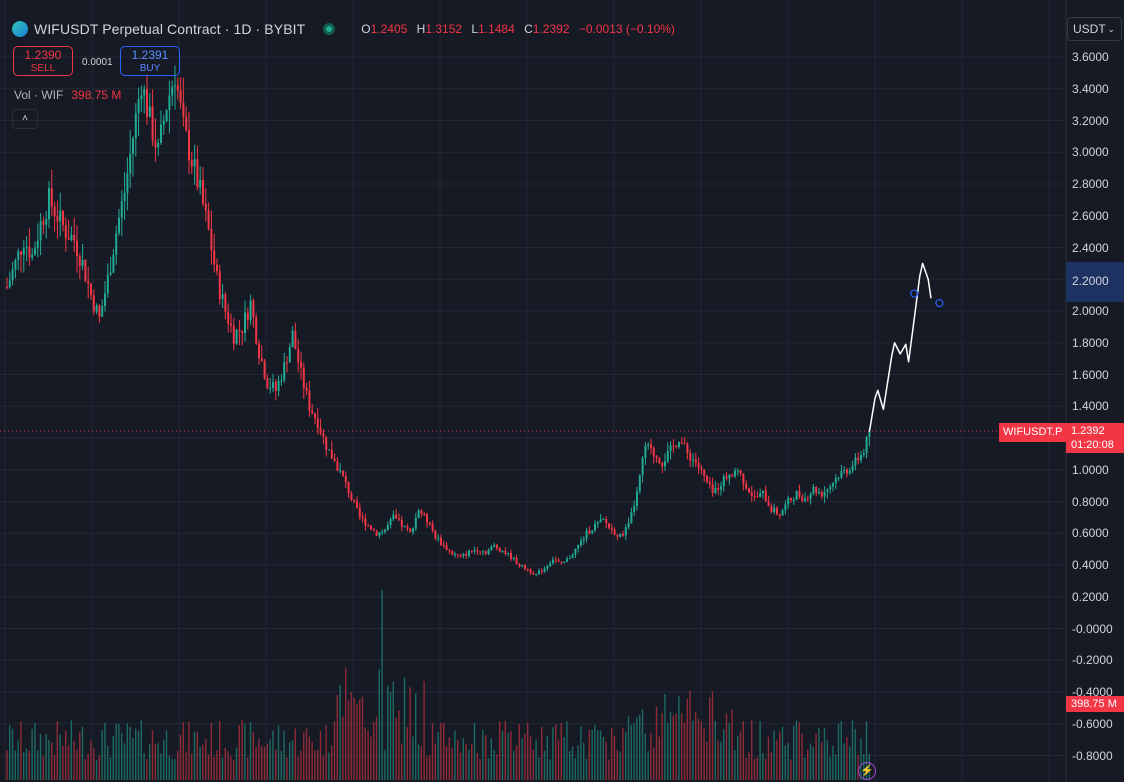 The image size is (1124, 782). I want to click on symbol-price-tag: WIFUSDT.P, so click(1033, 432).